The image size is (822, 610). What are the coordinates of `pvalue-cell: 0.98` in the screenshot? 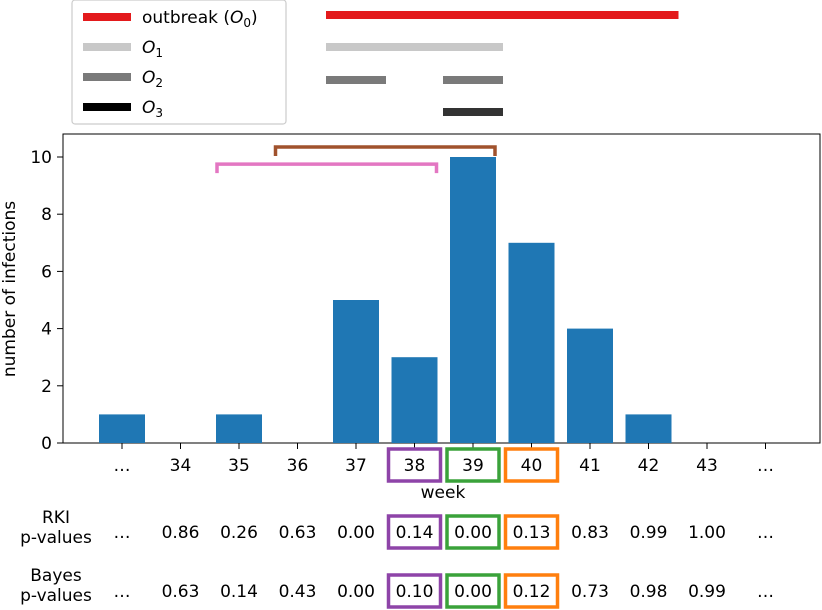 It's located at (649, 592).